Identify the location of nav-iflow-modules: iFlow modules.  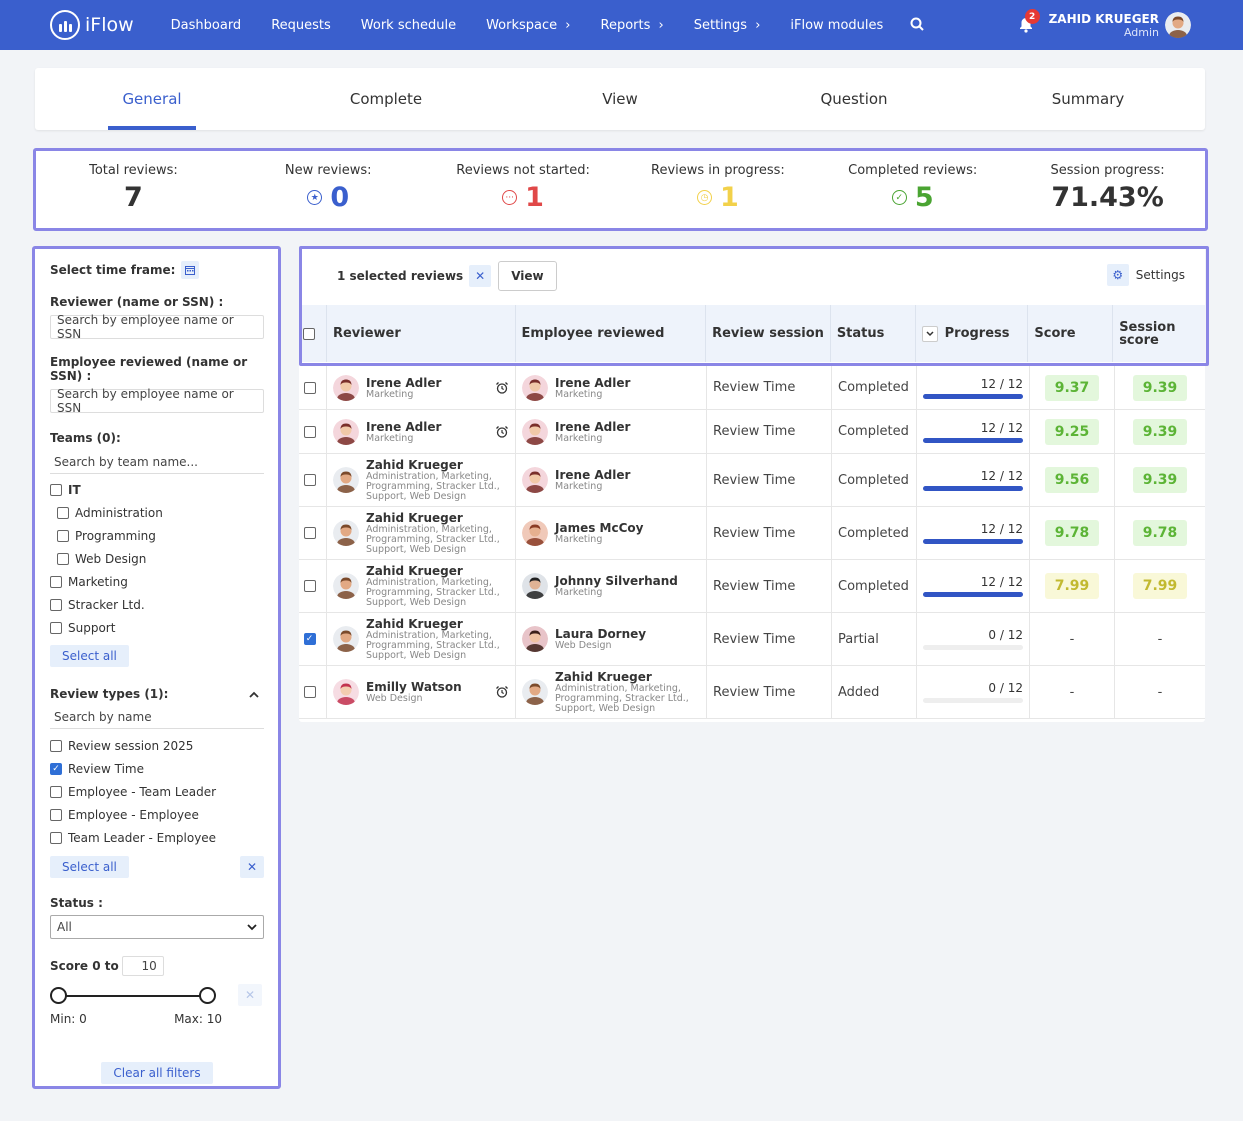
(837, 25).